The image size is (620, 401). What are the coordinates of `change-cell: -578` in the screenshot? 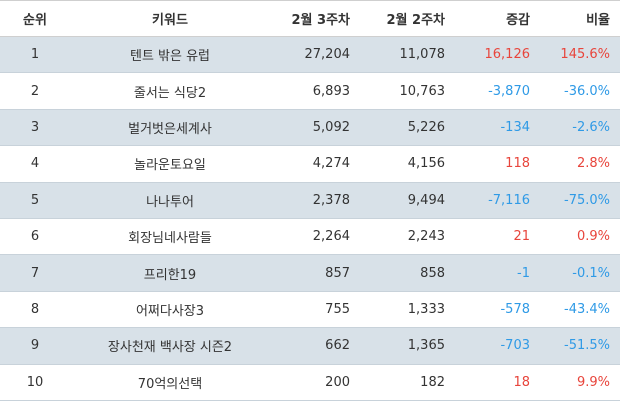 It's located at (497, 310).